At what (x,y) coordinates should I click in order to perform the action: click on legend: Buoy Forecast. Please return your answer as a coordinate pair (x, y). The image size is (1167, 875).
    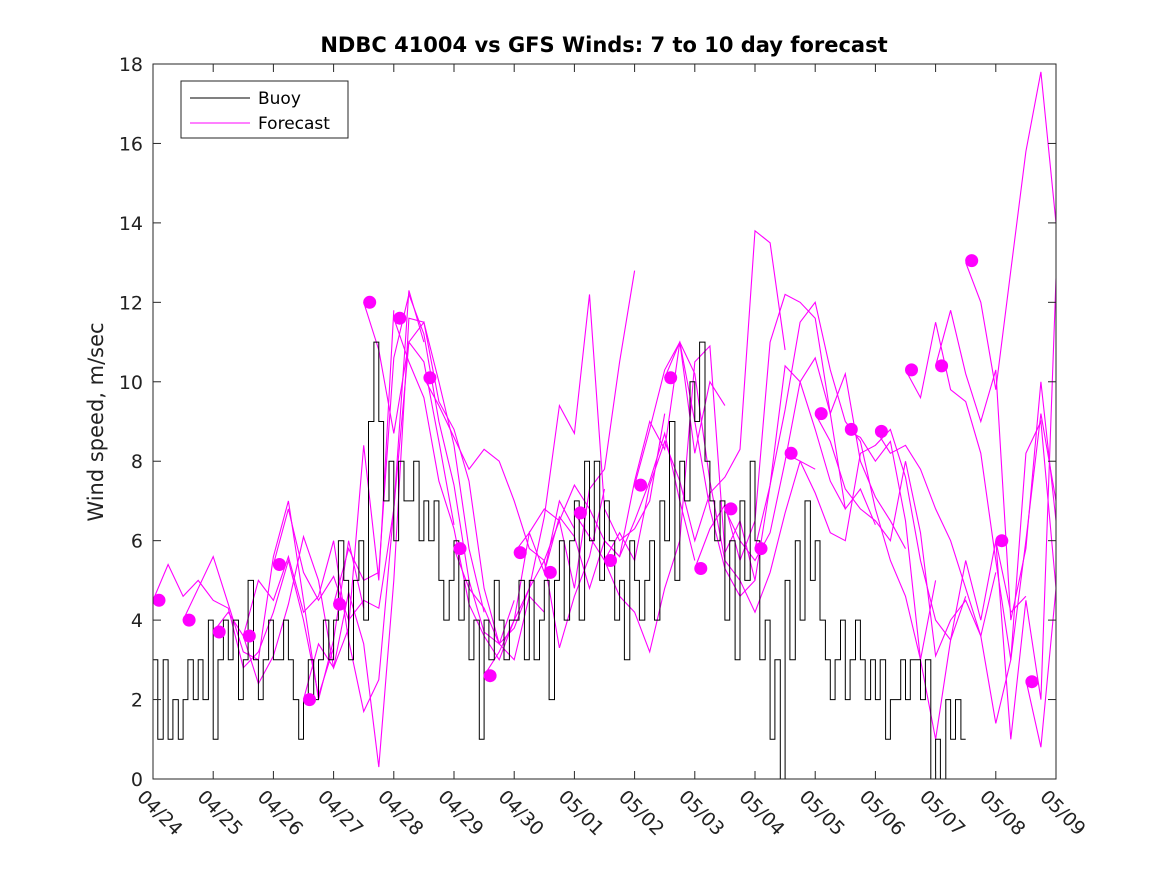
    Looking at the image, I should click on (264, 109).